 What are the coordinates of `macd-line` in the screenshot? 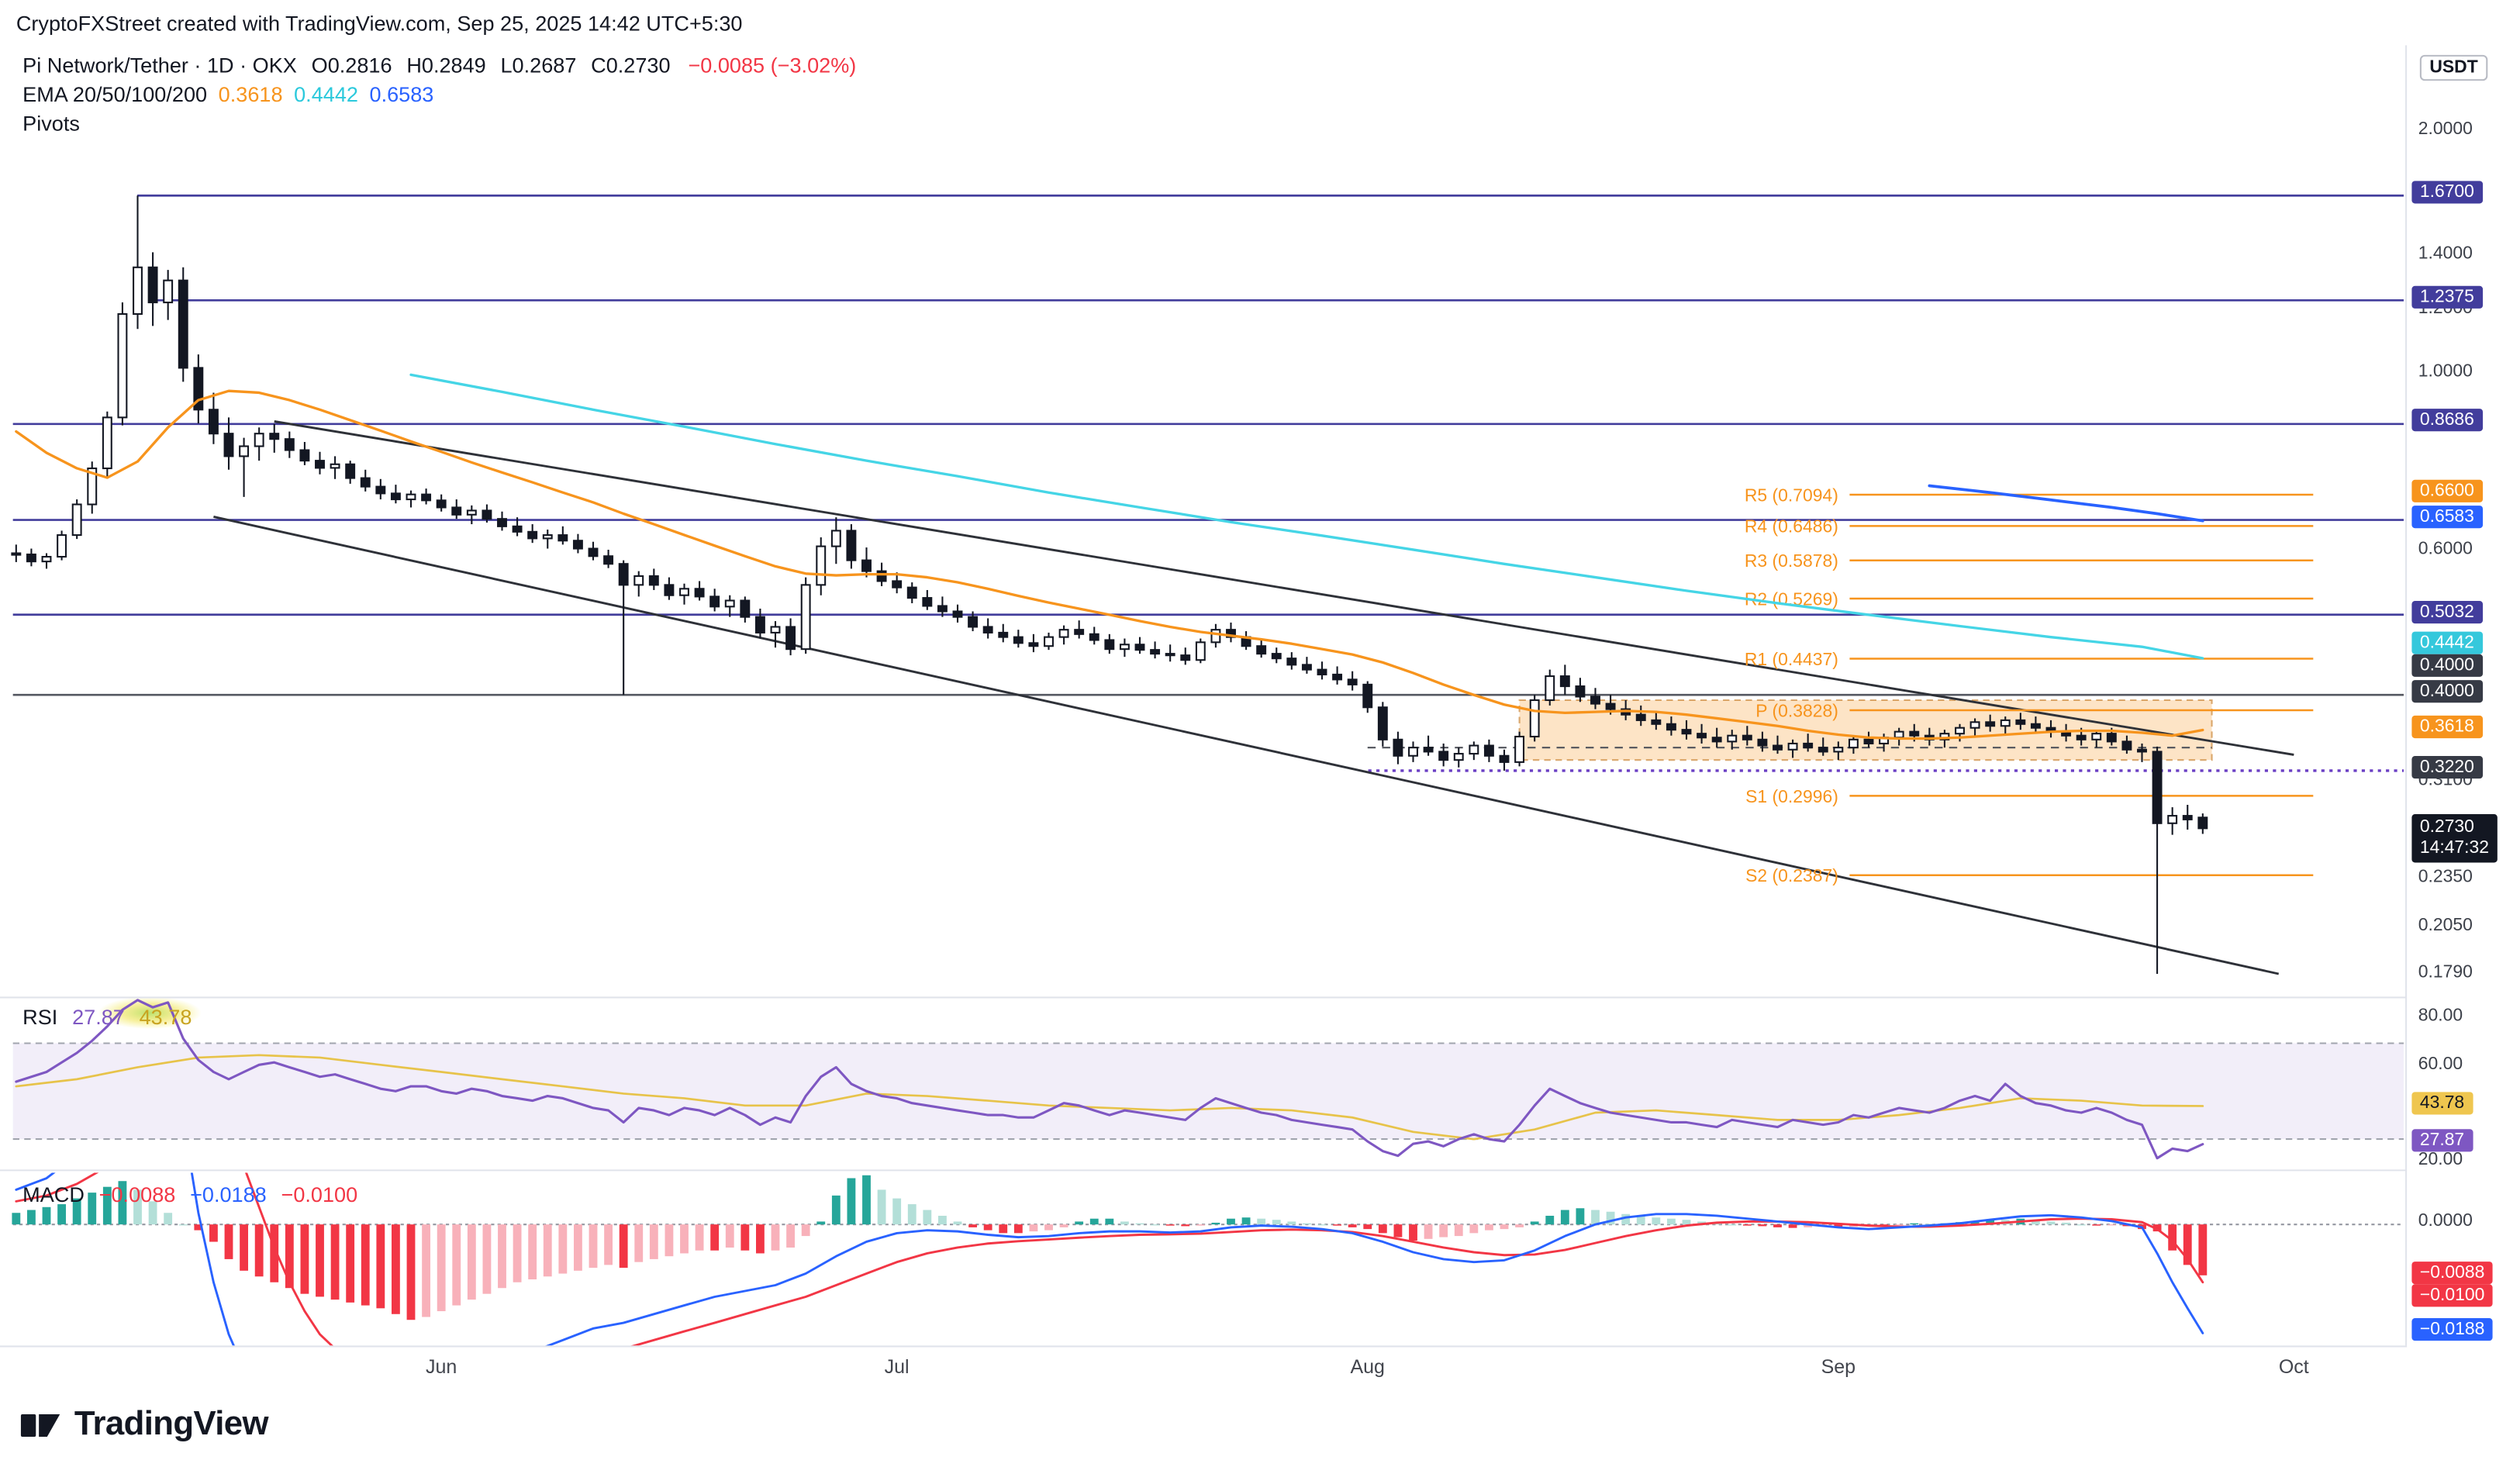 It's located at (1109, 1259).